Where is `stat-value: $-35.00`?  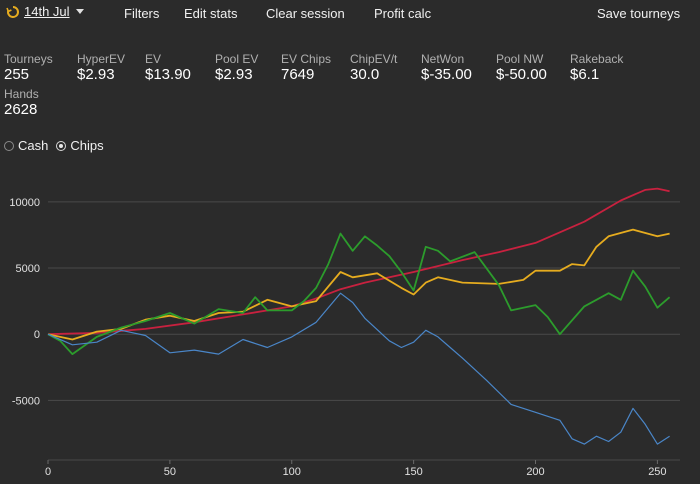
stat-value: $-35.00 is located at coordinates (446, 74).